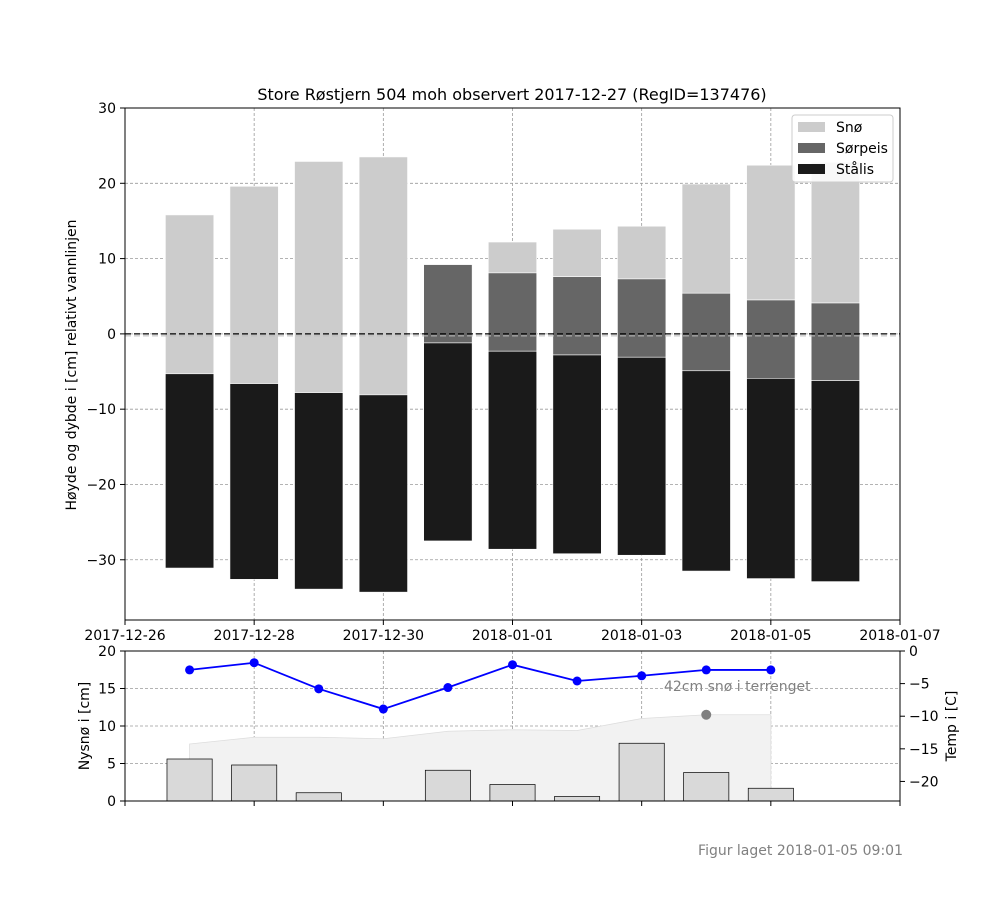  What do you see at coordinates (899, 636) in the screenshot?
I see `top-x-tick-label: 2018-01-07` at bounding box center [899, 636].